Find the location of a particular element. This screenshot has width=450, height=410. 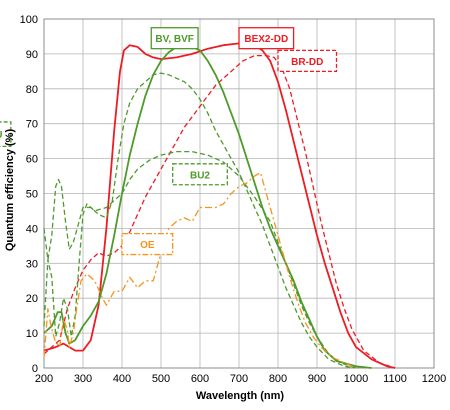

x-tick-label: 900 is located at coordinates (317, 379).